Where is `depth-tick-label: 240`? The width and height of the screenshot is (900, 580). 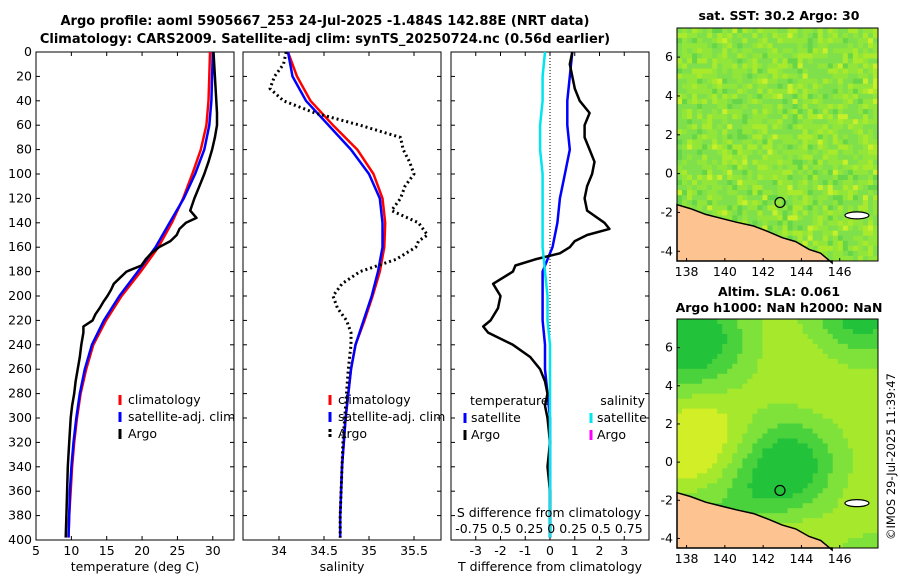 depth-tick-label: 240 is located at coordinates (20, 344).